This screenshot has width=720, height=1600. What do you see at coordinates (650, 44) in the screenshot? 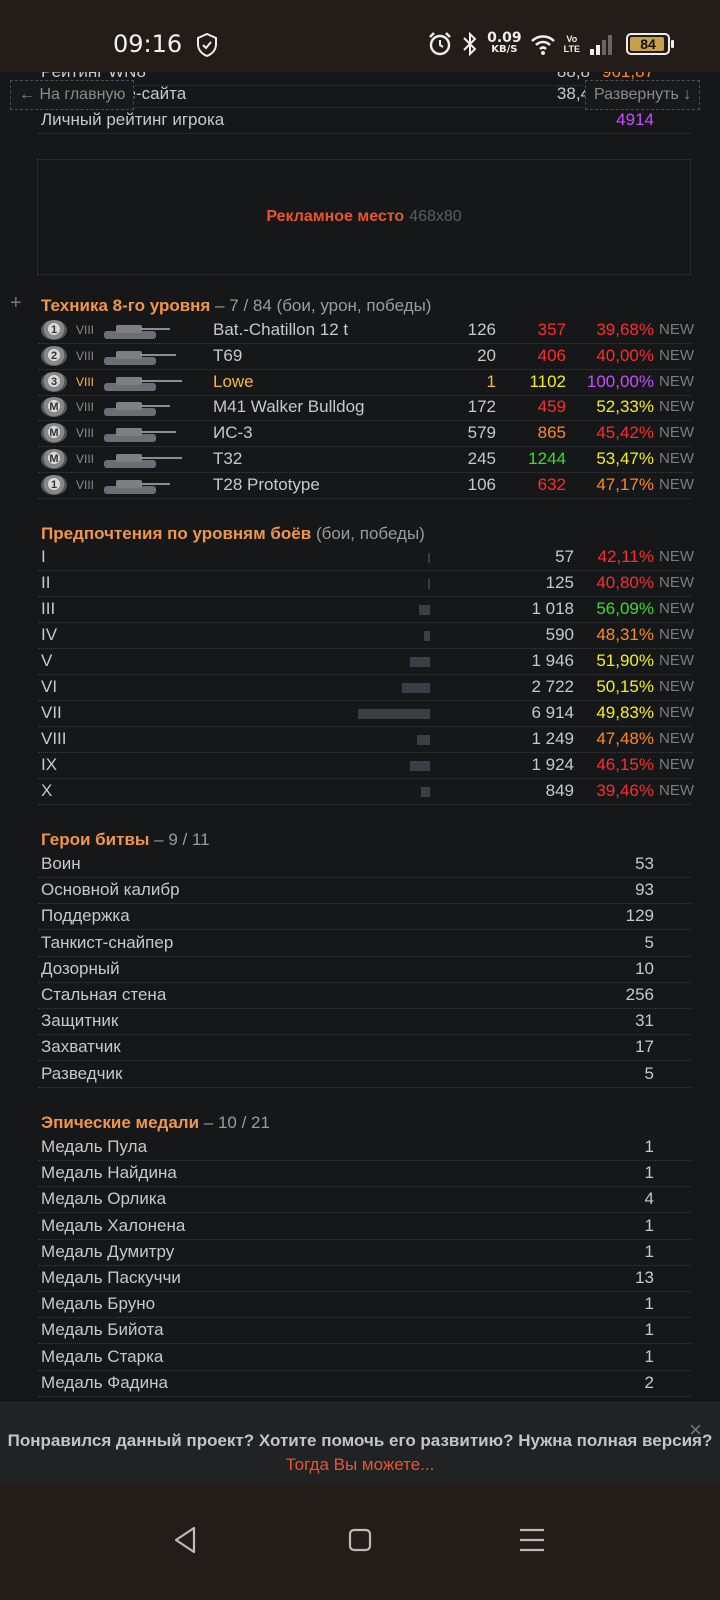
I see `battery-icon: 84` at bounding box center [650, 44].